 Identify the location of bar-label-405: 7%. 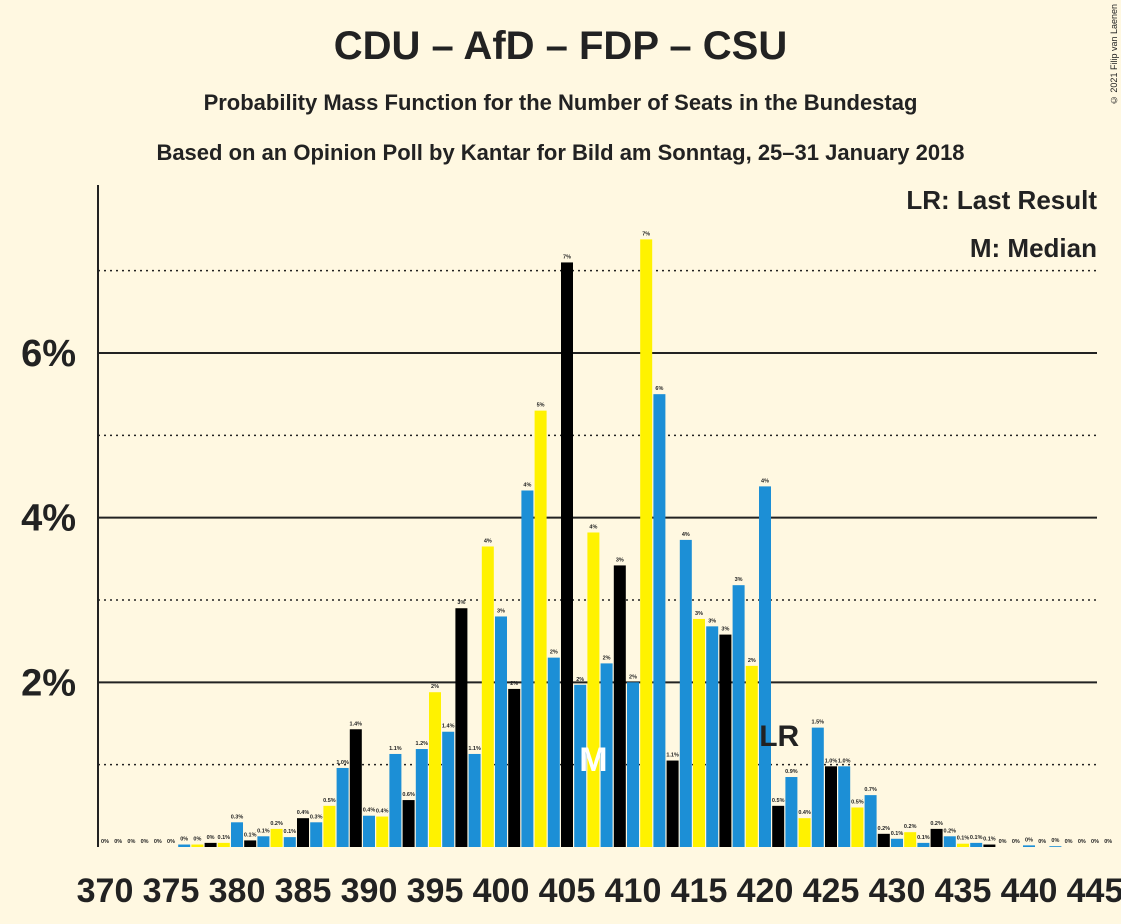
(567, 257).